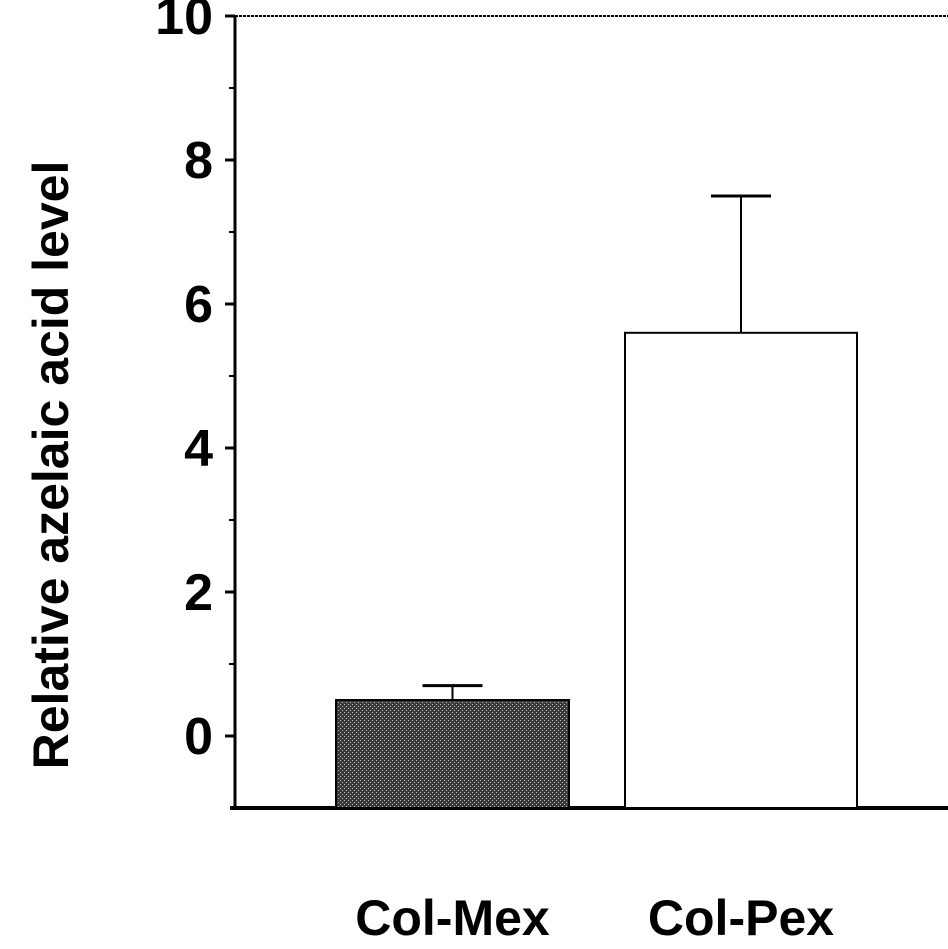  Describe the element at coordinates (594, 918) in the screenshot. I see `category-labels: Col-Mex Col-Pex` at that location.